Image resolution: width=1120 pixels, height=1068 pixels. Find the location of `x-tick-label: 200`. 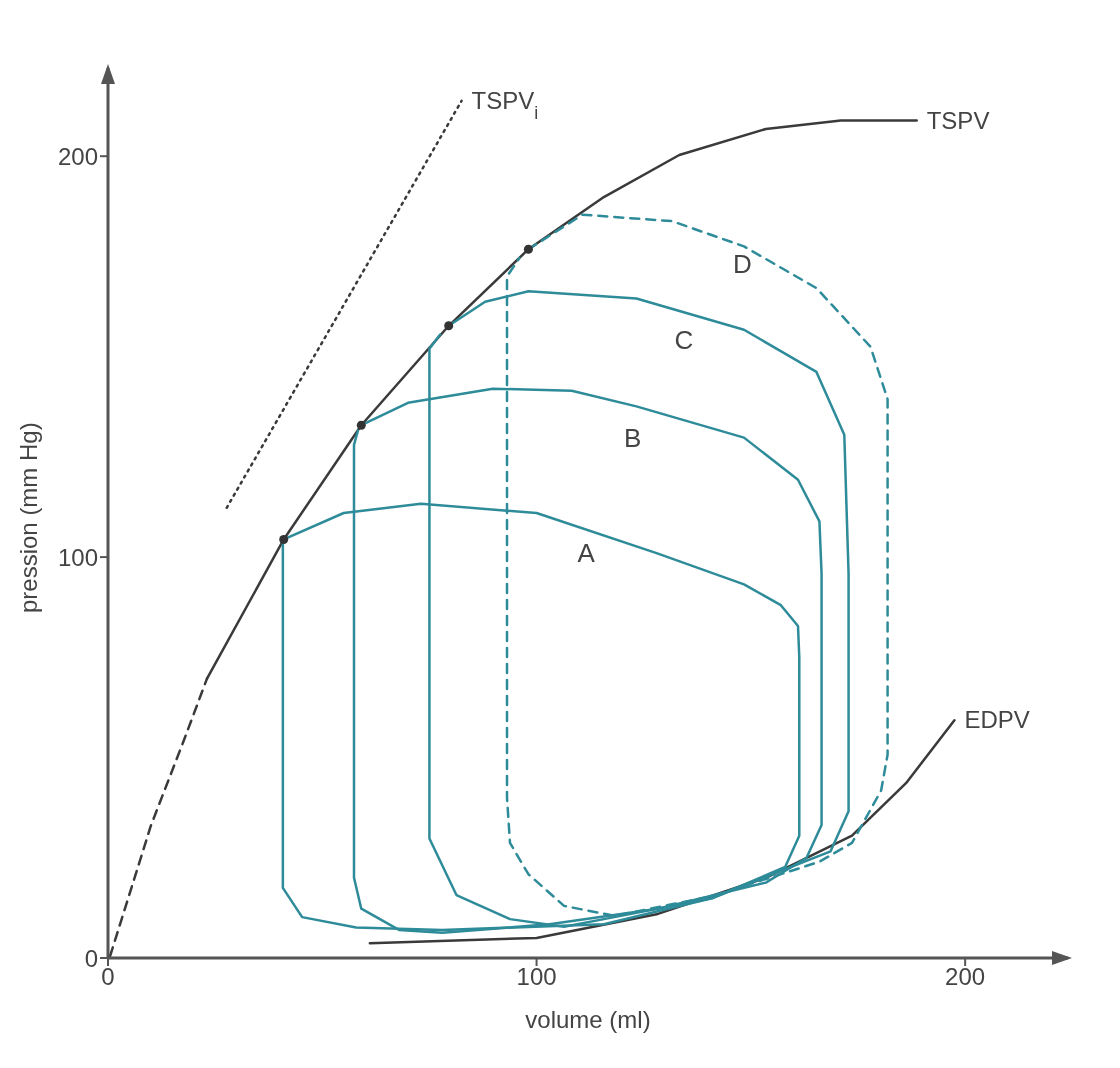

x-tick-label: 200 is located at coordinates (965, 977).